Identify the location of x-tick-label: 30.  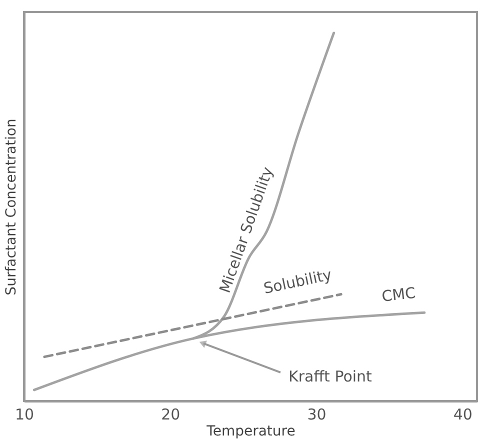
(316, 415).